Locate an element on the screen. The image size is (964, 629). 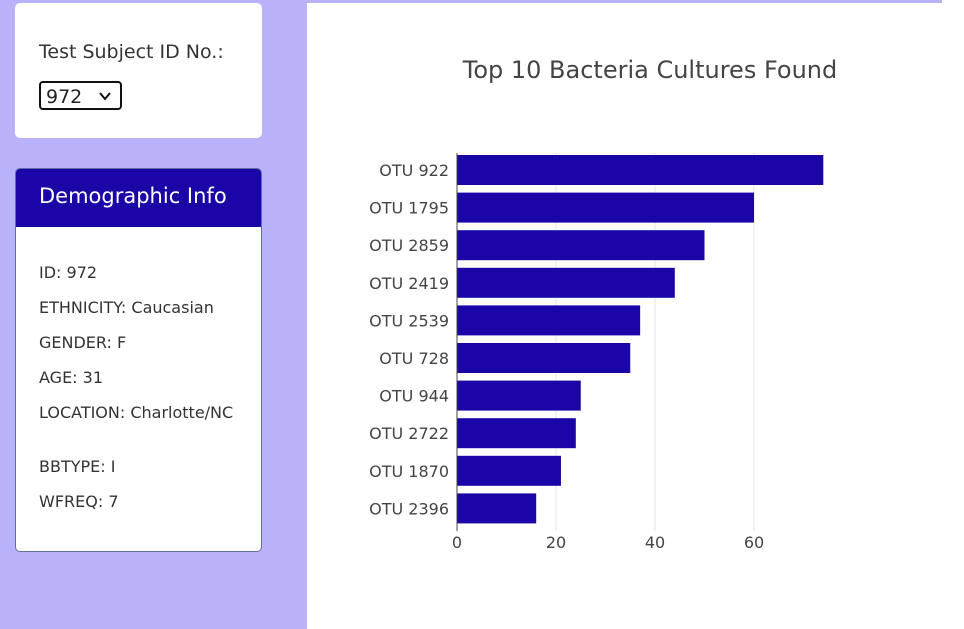
demographic-id: ID: 972 is located at coordinates (68, 272).